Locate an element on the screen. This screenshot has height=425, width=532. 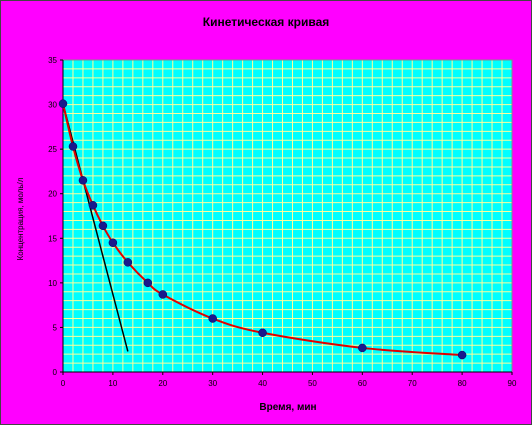
x-tick-label: 80 is located at coordinates (462, 383).